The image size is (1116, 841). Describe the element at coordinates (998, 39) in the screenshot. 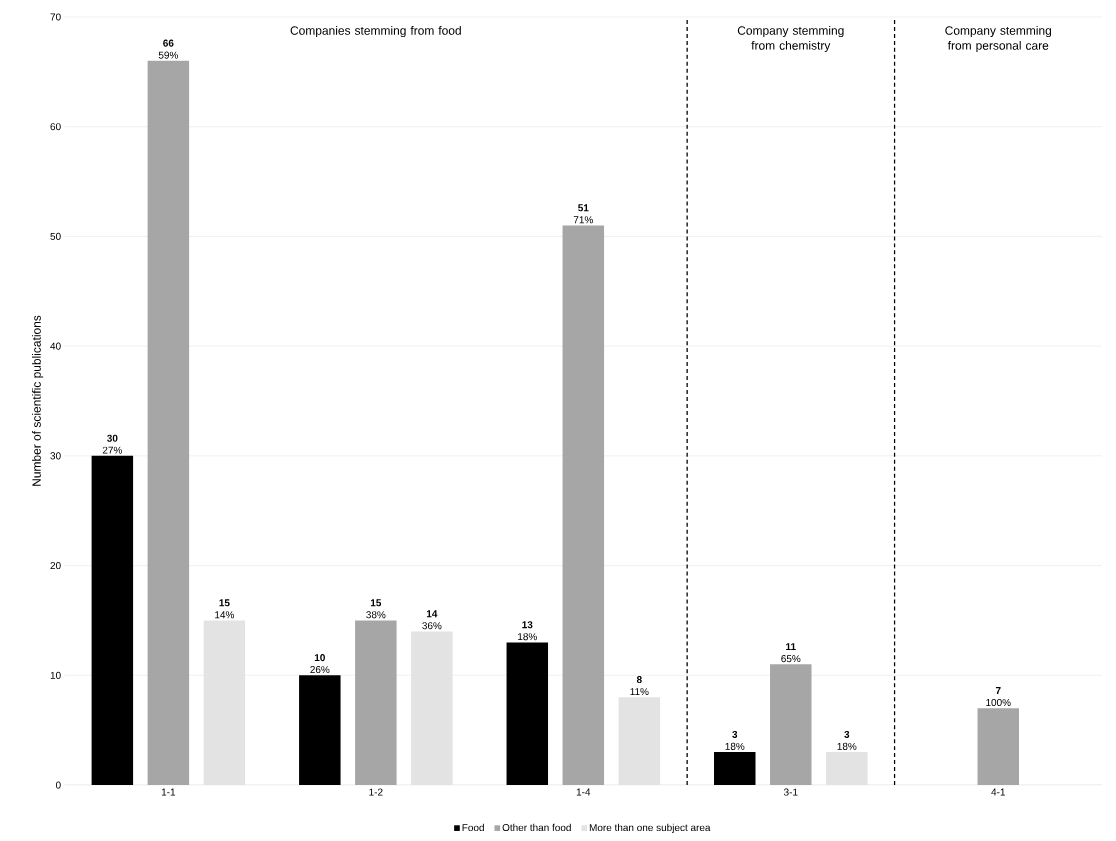

I see `annotation: Company stemming from personal care` at that location.